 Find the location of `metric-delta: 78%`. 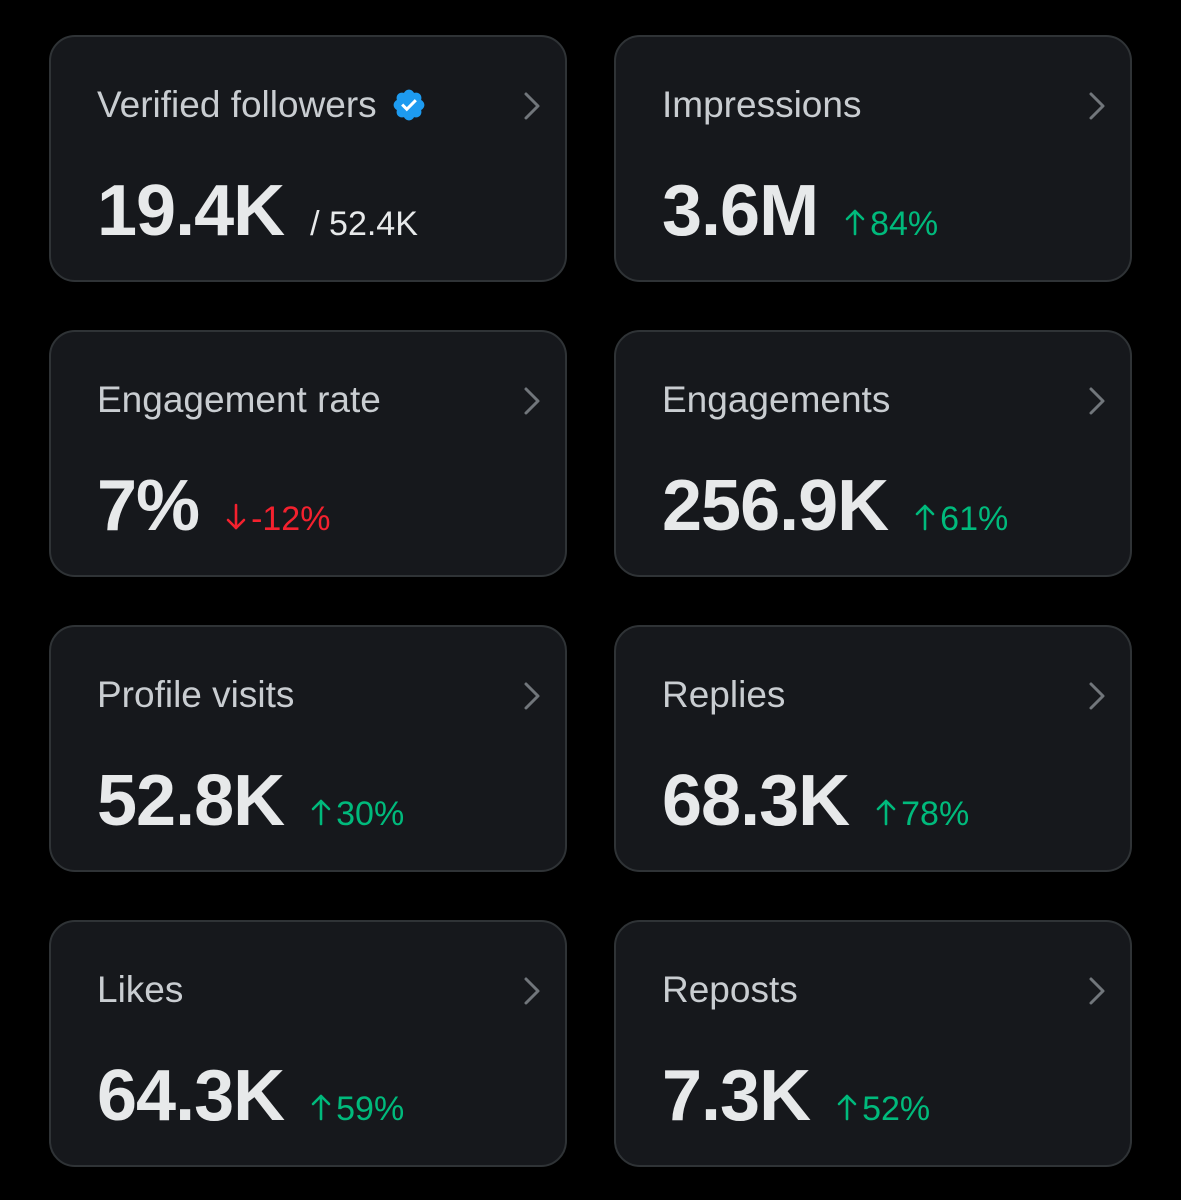

metric-delta: 78% is located at coordinates (922, 814).